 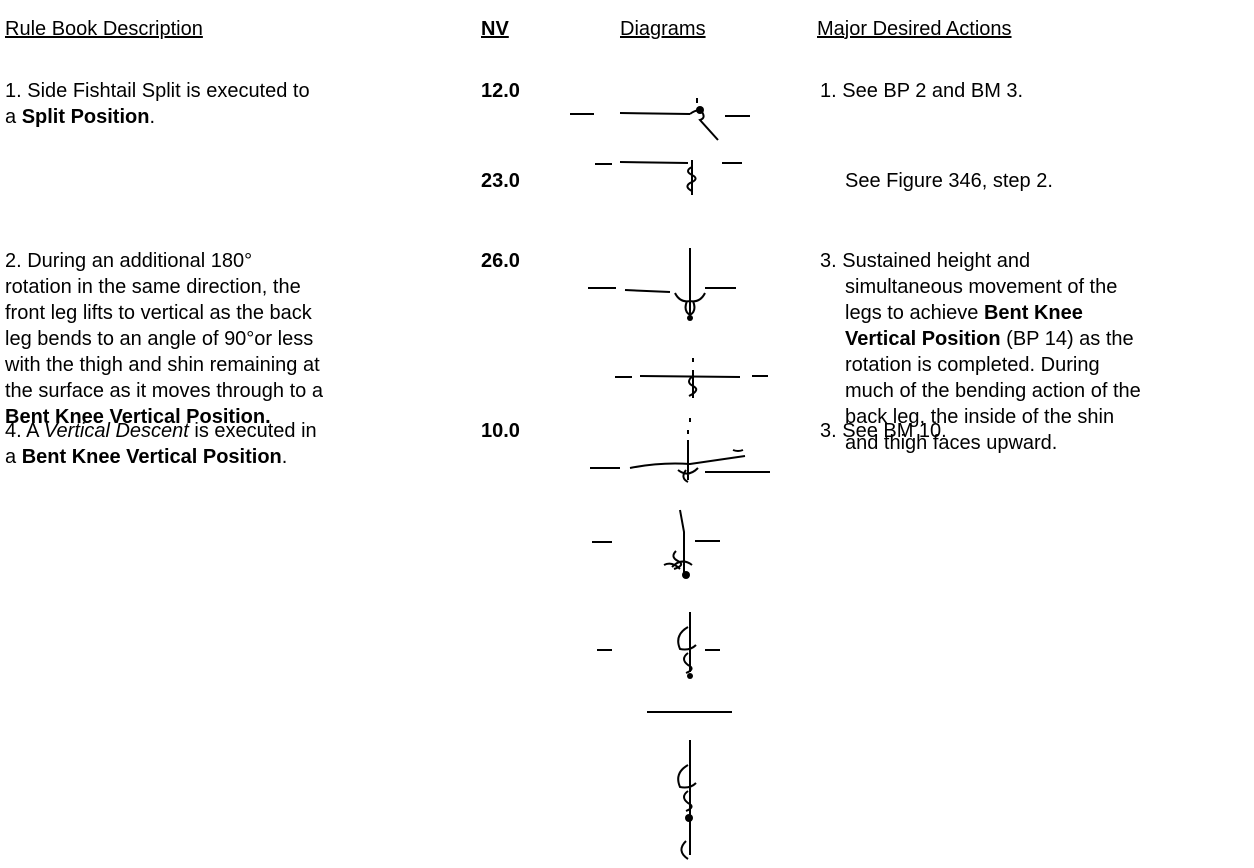 I want to click on description-line: Bent Knee Vertical Position., so click(x=138, y=417).